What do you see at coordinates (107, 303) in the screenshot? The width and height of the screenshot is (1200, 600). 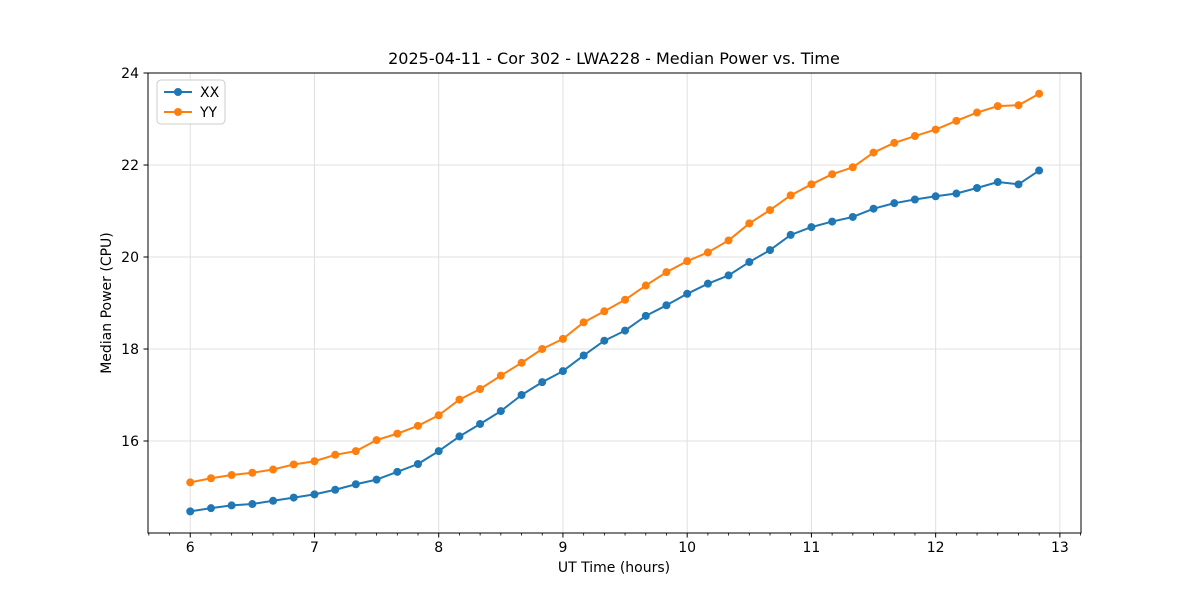 I see `y-axis-label: Median Power (CPU)` at bounding box center [107, 303].